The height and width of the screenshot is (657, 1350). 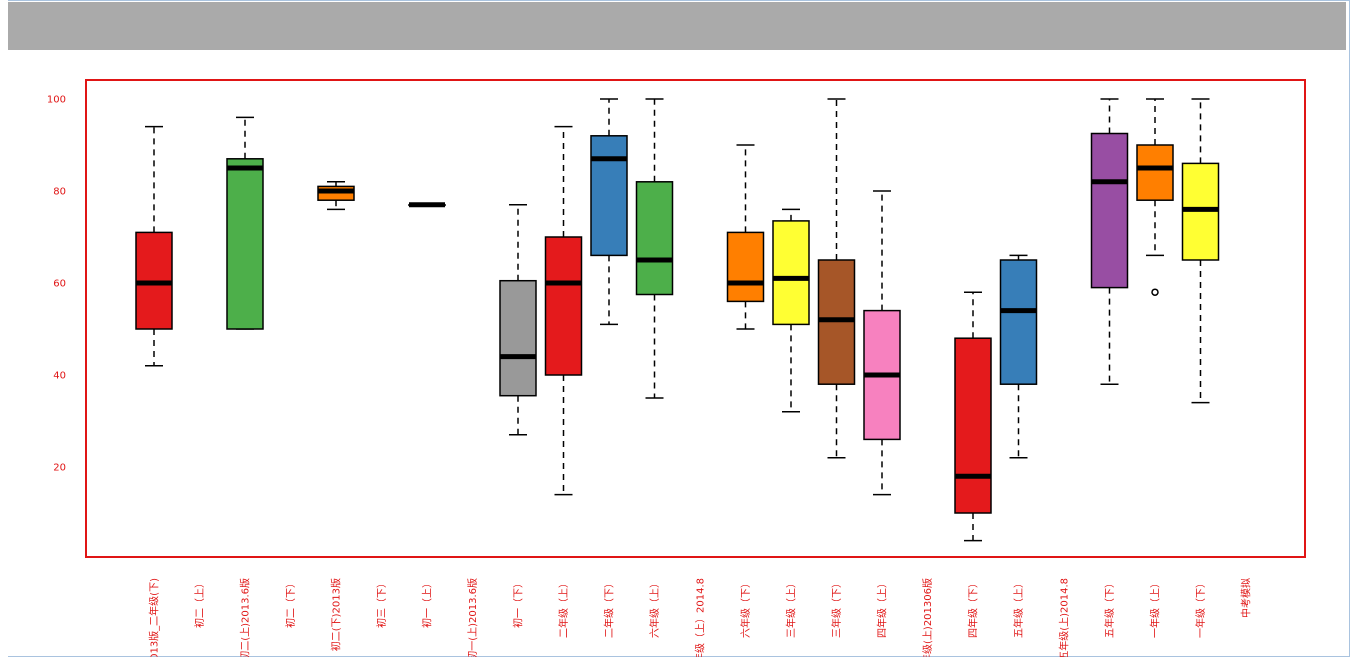 I want to click on x-tick-label: 初二（下）, so click(x=290, y=603).